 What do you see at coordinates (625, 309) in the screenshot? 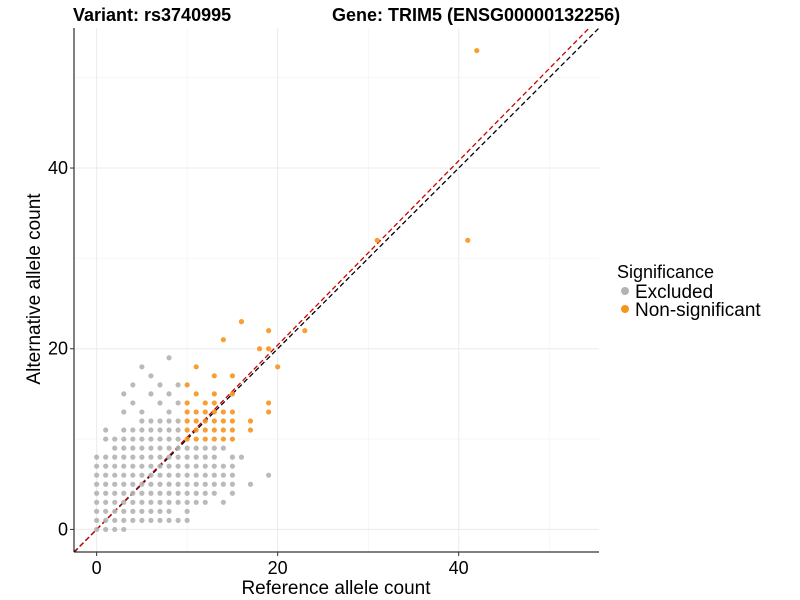
I see `legend-key-non-significant` at bounding box center [625, 309].